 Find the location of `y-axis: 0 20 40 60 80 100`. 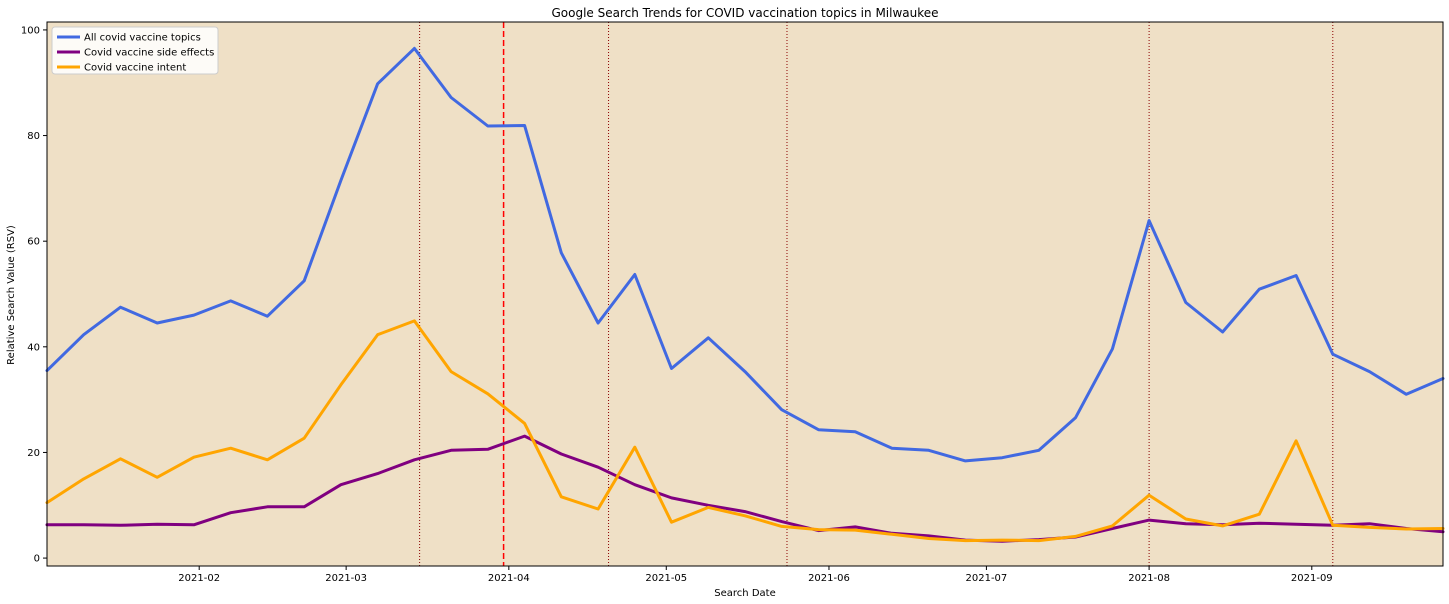

y-axis: 0 20 40 60 80 100 is located at coordinates (34, 295).